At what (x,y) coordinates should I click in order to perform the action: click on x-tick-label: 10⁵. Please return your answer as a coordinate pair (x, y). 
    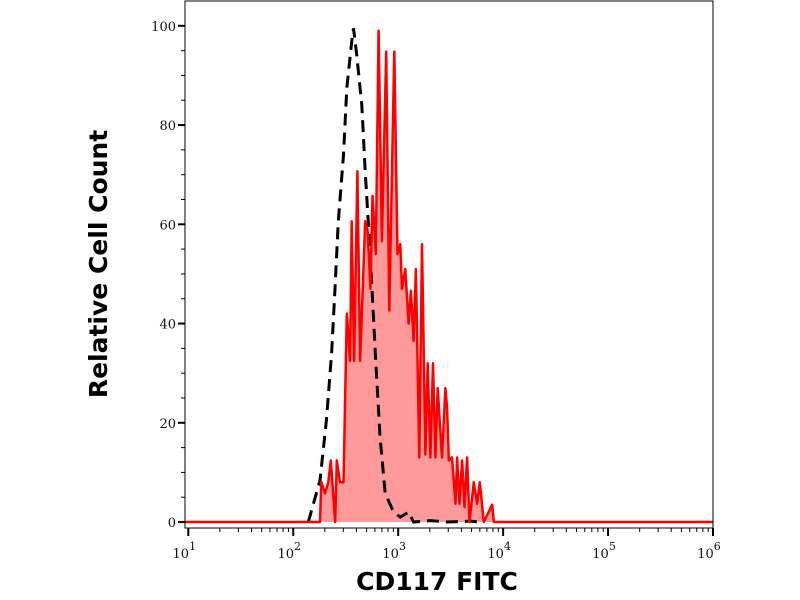
    Looking at the image, I should click on (604, 551).